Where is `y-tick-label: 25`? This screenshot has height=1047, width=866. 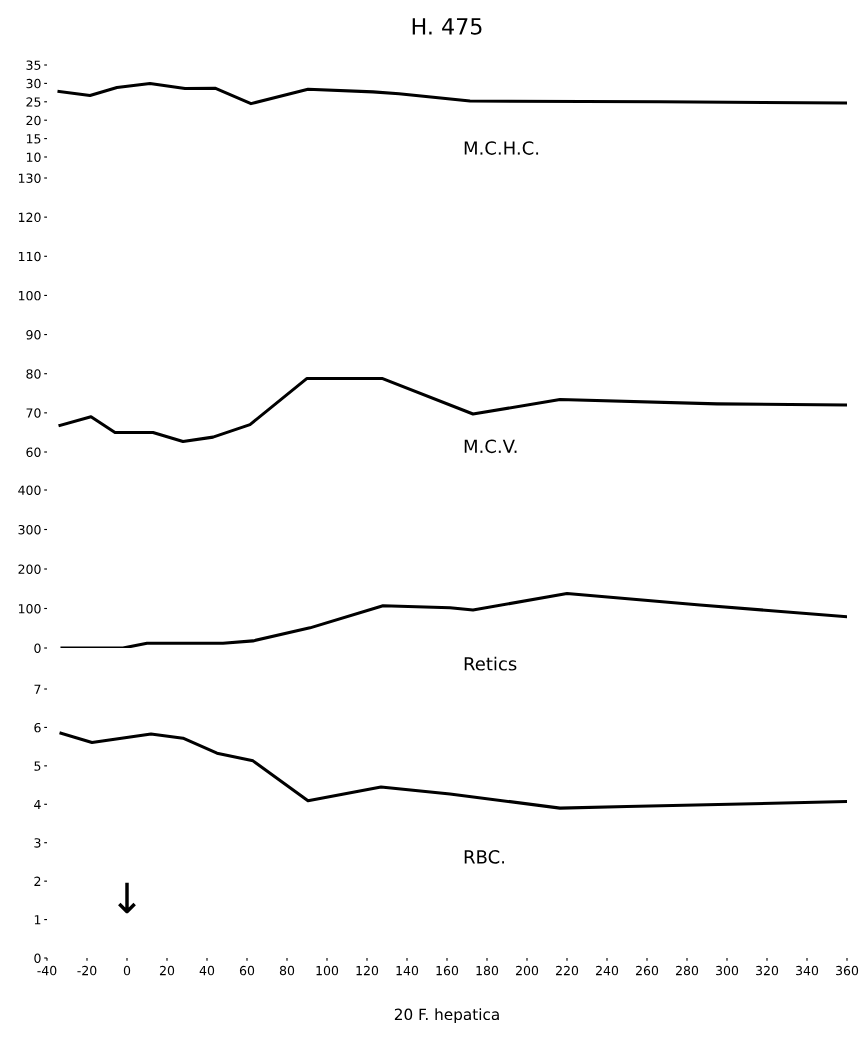
y-tick-label: 25 is located at coordinates (33, 102).